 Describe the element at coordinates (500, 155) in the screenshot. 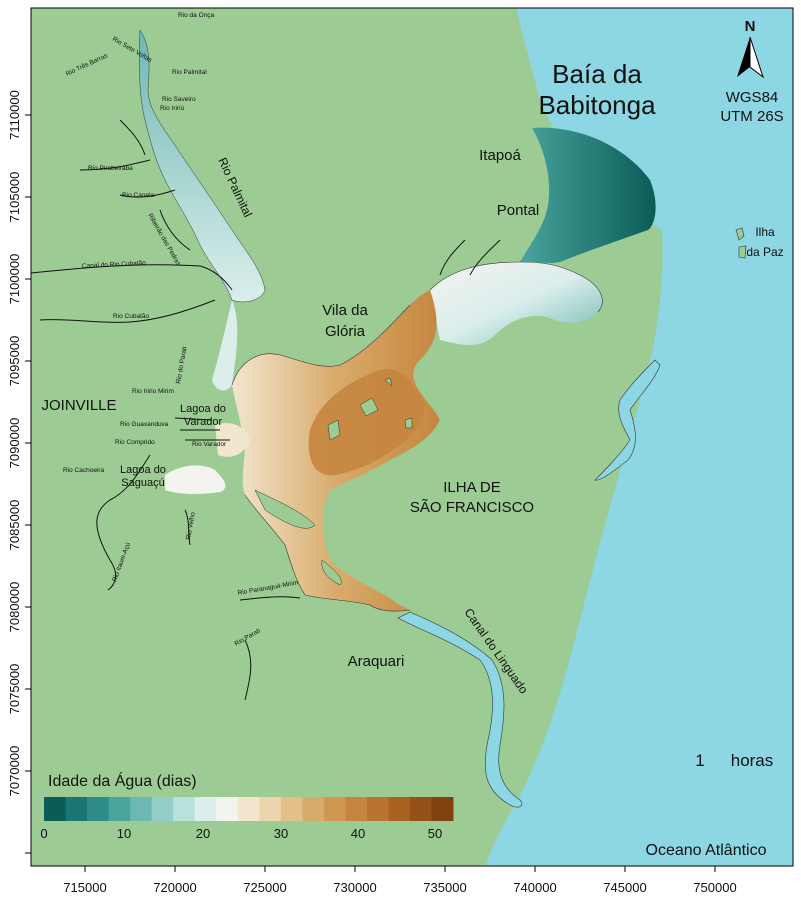

I see `place-itapoa: Itapoá` at that location.